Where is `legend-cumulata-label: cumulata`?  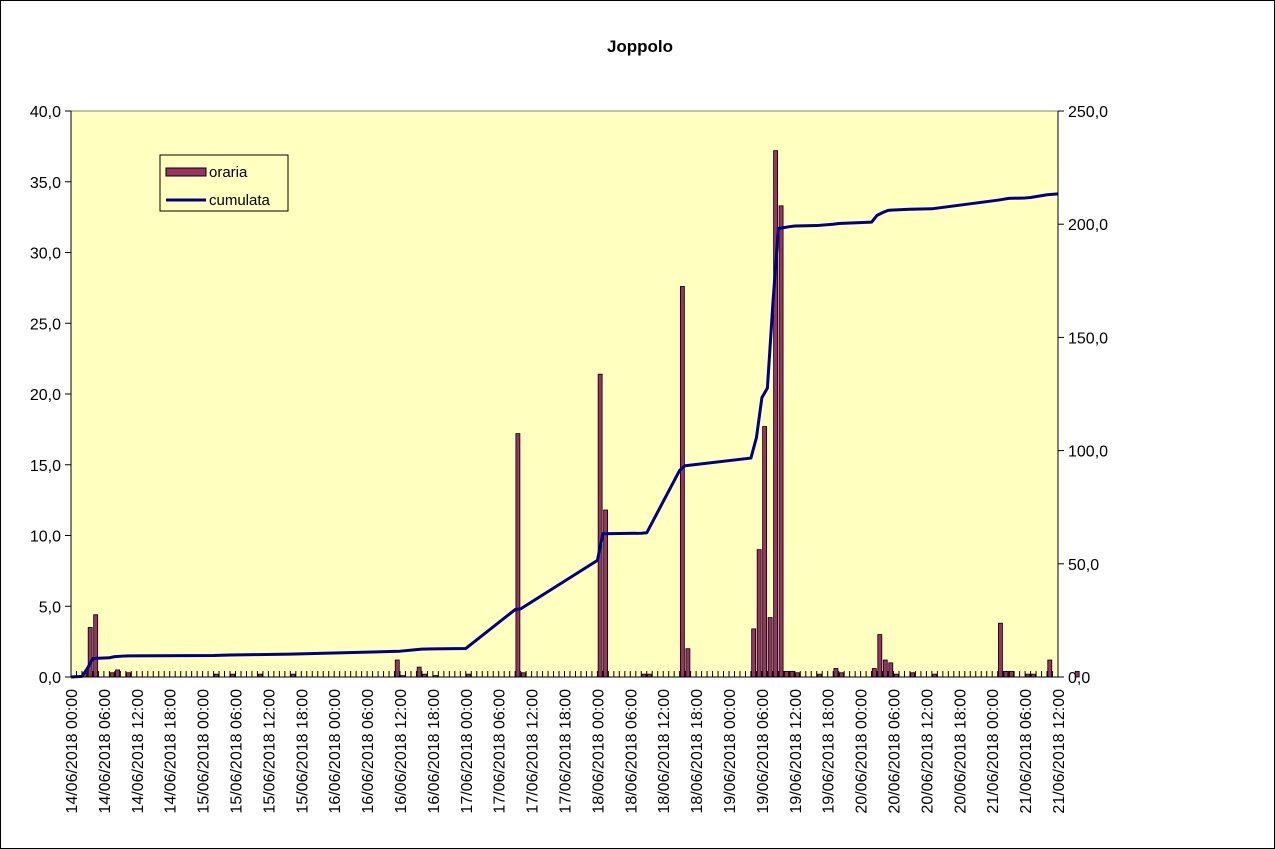 legend-cumulata-label: cumulata is located at coordinates (240, 200).